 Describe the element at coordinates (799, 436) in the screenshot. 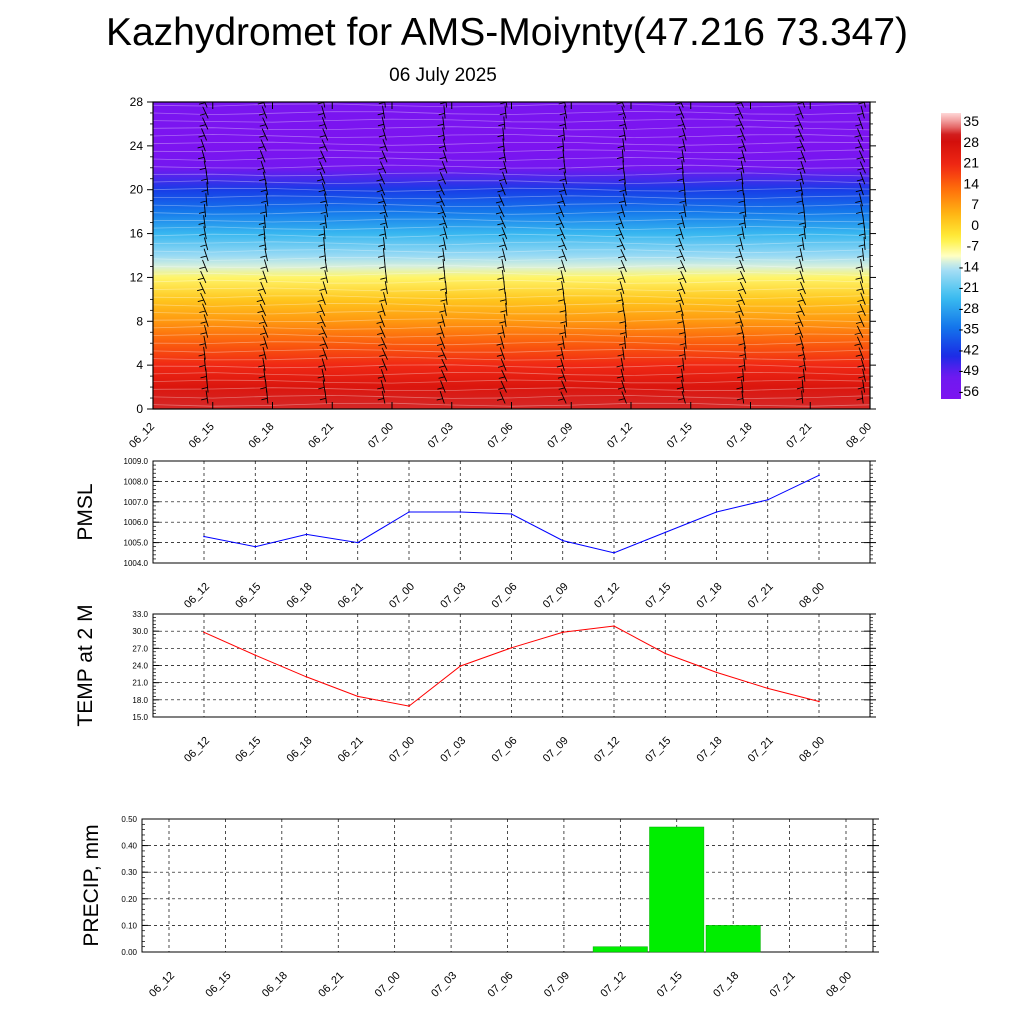

I see `section-xtick-label: 07_21` at that location.